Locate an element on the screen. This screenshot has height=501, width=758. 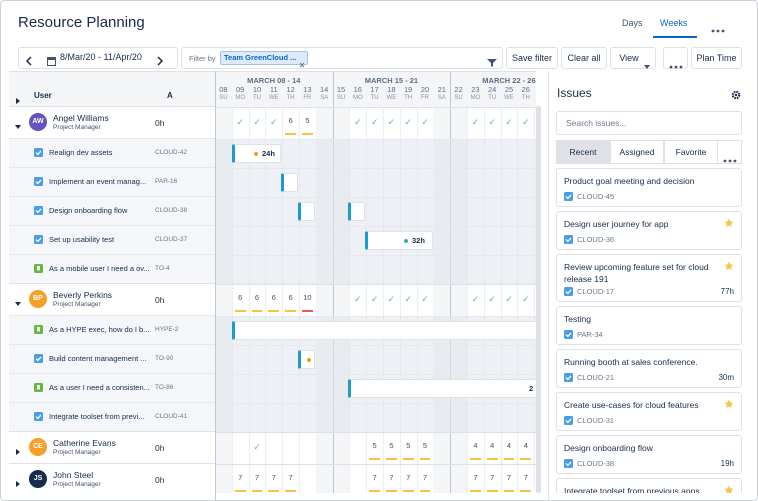
user-hours: 0h is located at coordinates (160, 480).